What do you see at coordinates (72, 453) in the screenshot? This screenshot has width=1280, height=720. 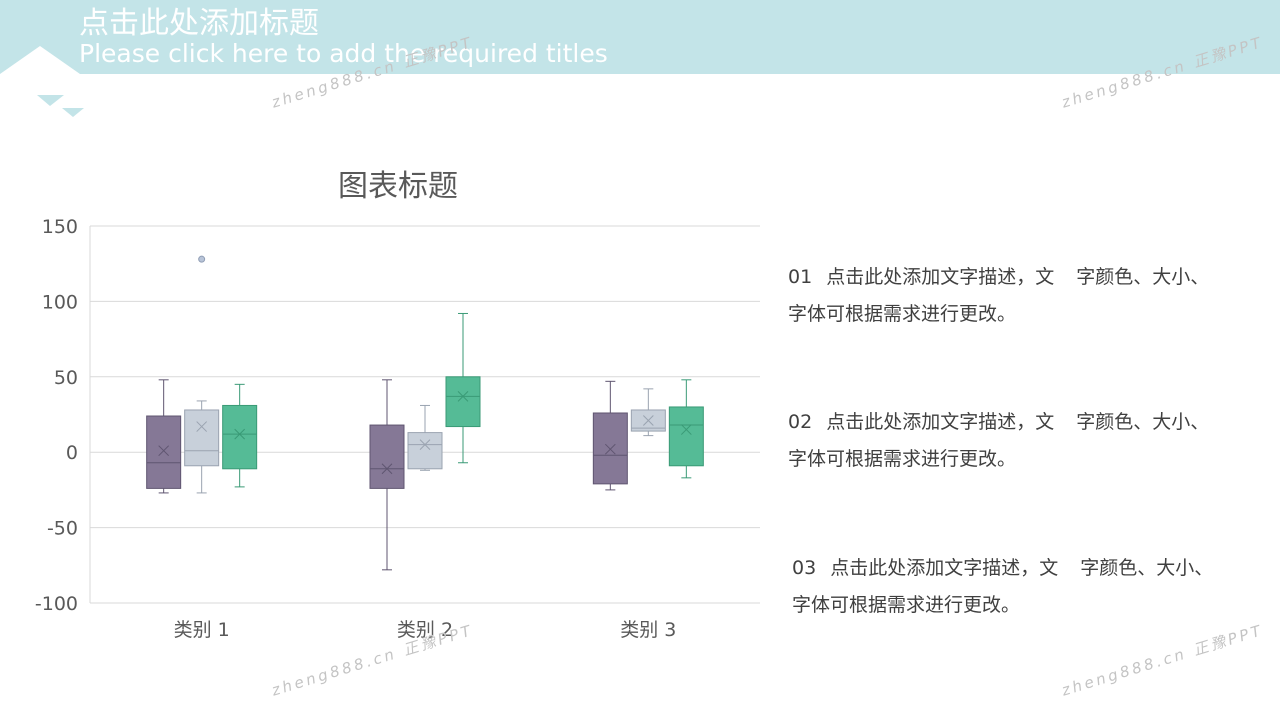 I see `y-tick-label: 0` at bounding box center [72, 453].